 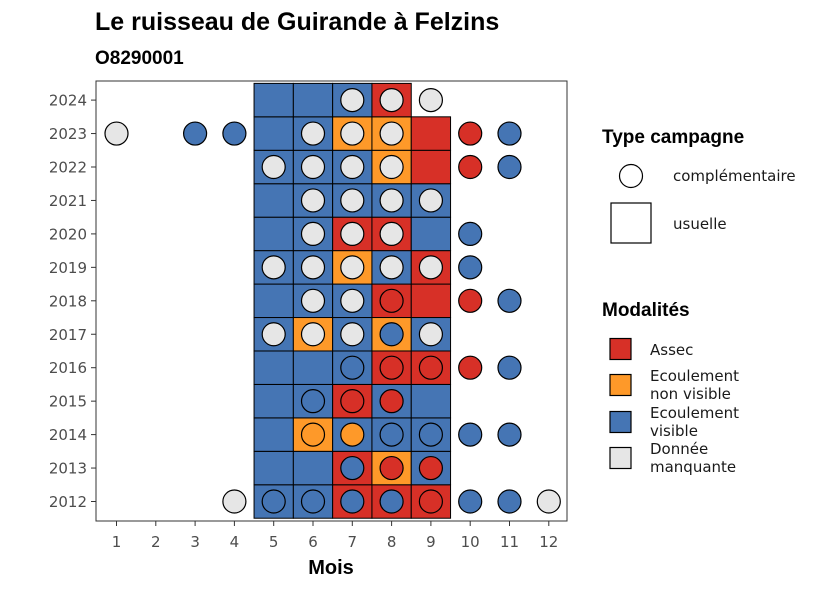 I want to click on x-axis-label: Mois, so click(x=331, y=568).